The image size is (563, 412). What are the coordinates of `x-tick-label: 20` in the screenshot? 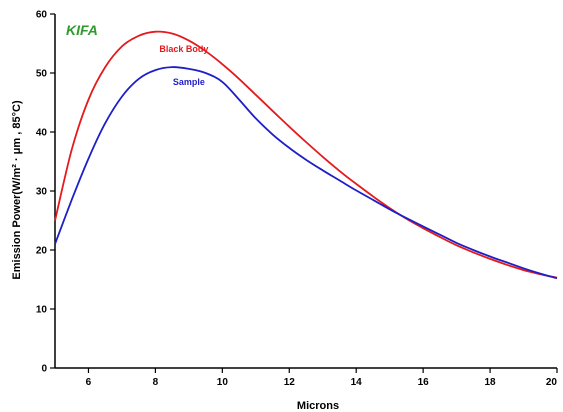 It's located at (552, 382).